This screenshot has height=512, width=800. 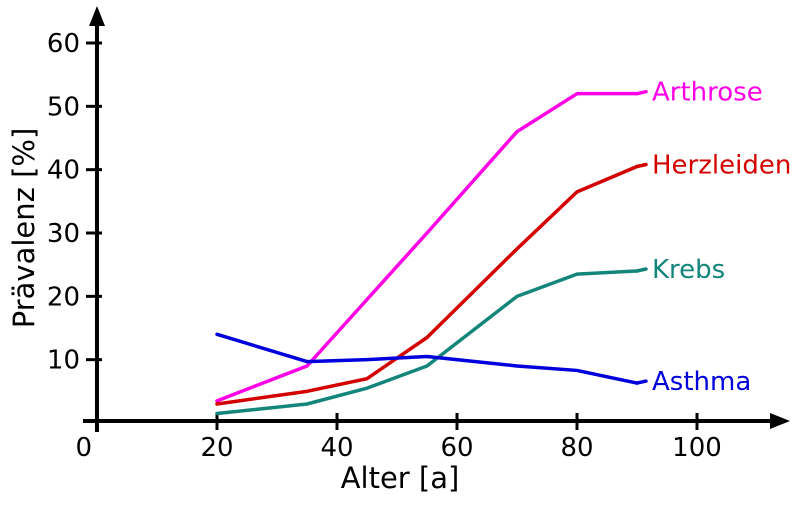 I want to click on y-axis-arrow-icon, so click(x=97, y=16).